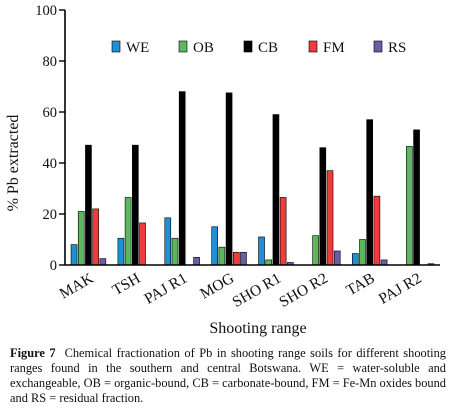 The image size is (455, 420). Describe the element at coordinates (182, 178) in the screenshot. I see `bar-paj-r1-cb` at that location.